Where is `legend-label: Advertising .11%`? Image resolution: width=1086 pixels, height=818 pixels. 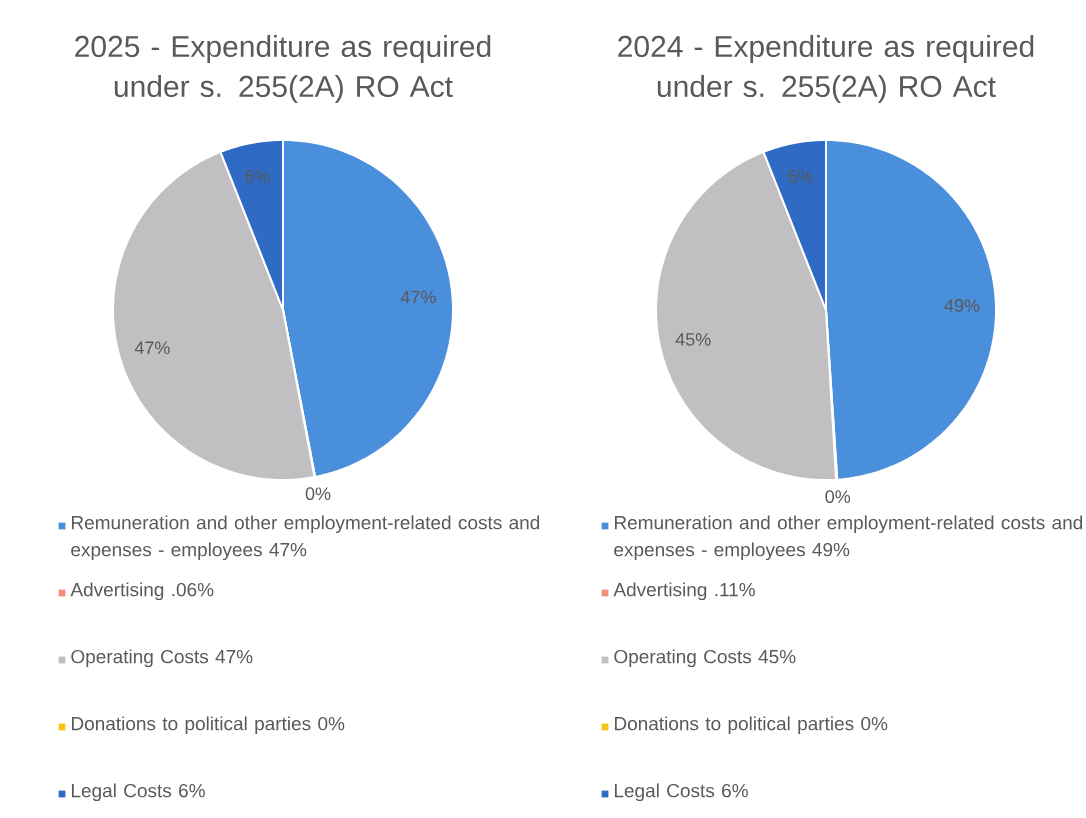 legend-label: Advertising .11% is located at coordinates (684, 591).